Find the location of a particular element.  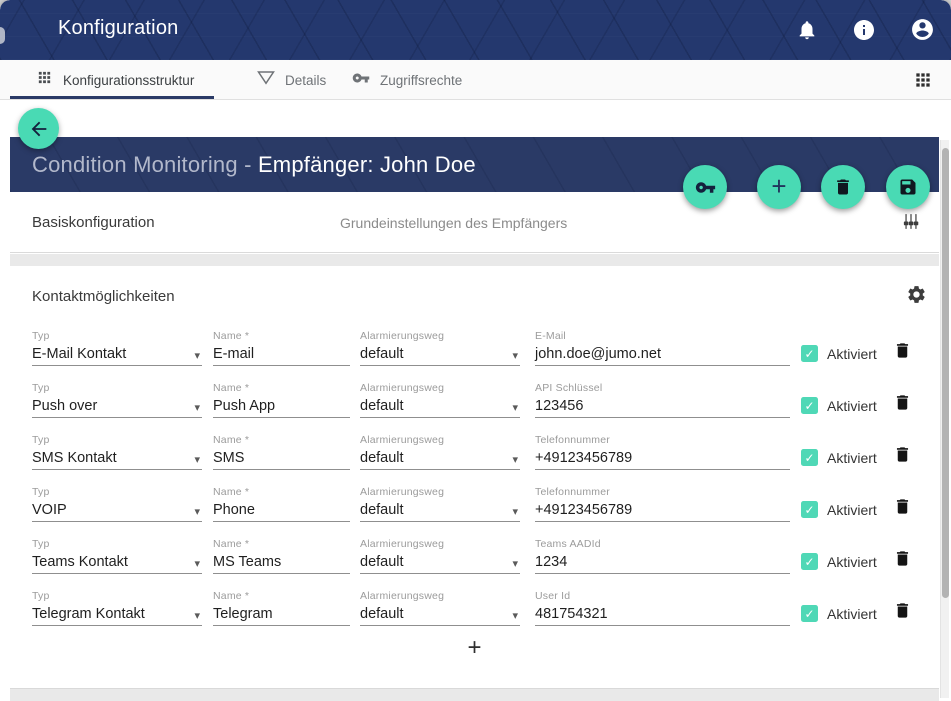

contact-value: +49123456789 is located at coordinates (584, 510).